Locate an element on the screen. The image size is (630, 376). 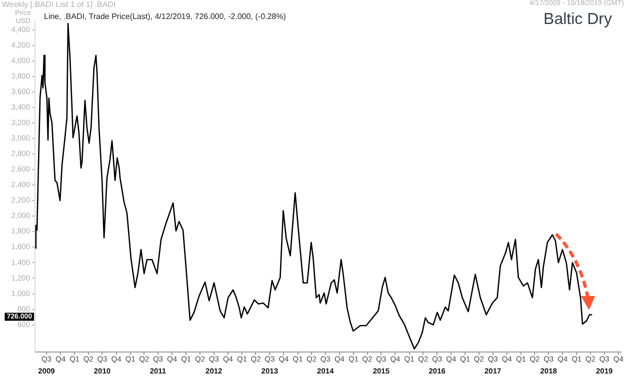
text: Weekly [.BADI List 1 of 1] .BADI is located at coordinates (59, 4).